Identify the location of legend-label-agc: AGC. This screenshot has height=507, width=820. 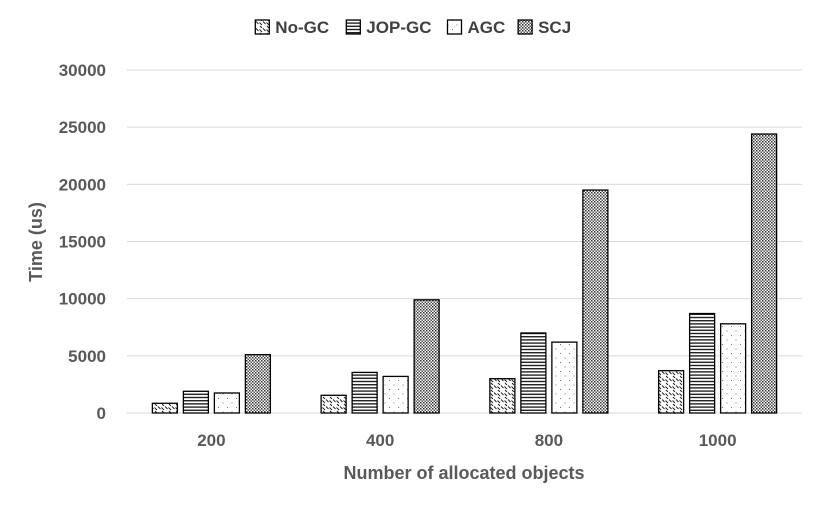
(487, 27).